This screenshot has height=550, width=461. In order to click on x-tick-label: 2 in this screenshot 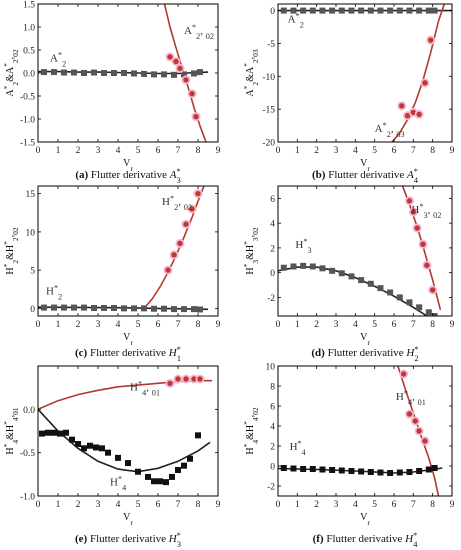, I will do `click(316, 151)`.